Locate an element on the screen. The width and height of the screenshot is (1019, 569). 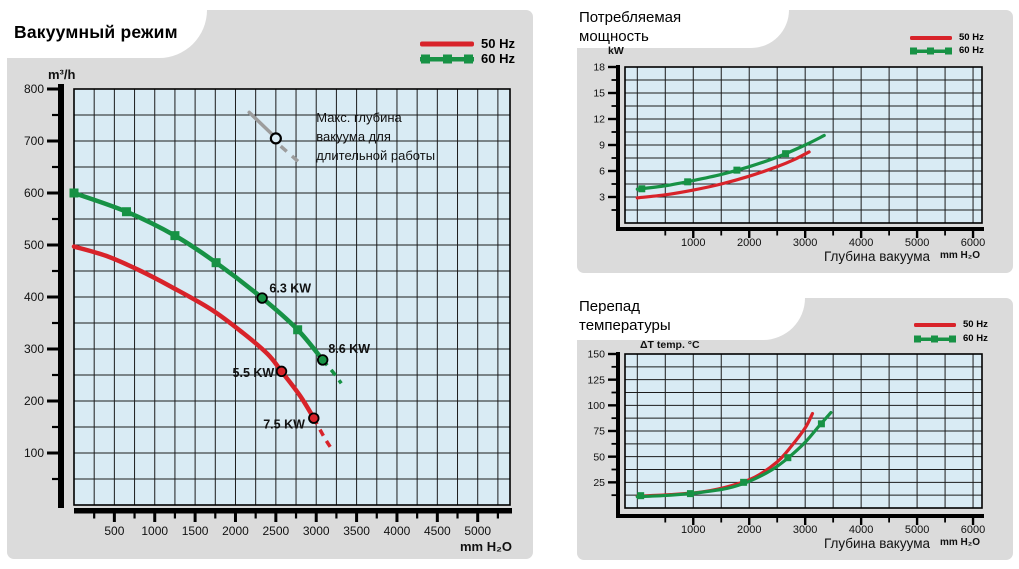
svg-text: 4500 is located at coordinates (437, 531).